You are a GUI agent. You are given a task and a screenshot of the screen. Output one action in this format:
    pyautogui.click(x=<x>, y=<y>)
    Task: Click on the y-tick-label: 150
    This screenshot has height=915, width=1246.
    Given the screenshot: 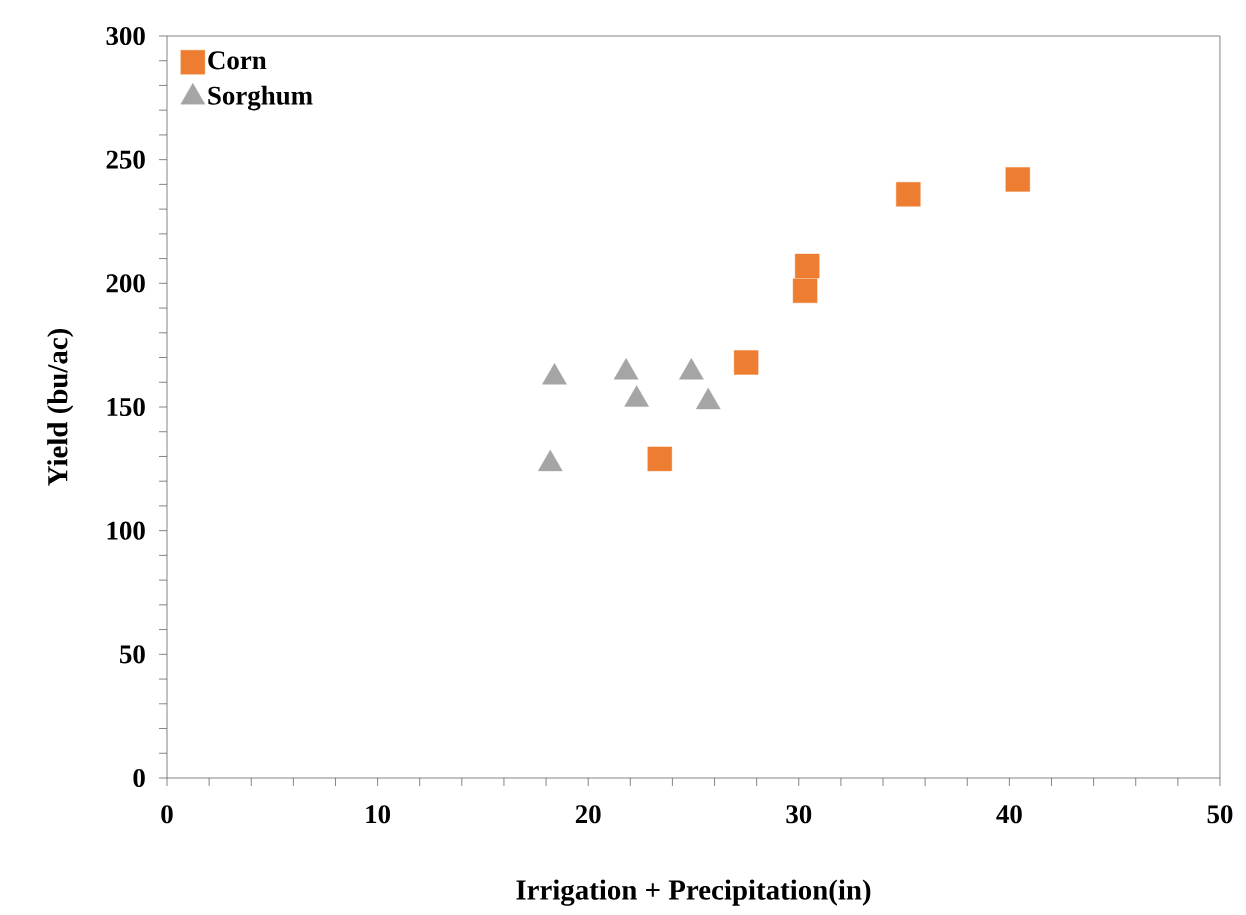 What is the action you would take?
    pyautogui.click(x=126, y=407)
    